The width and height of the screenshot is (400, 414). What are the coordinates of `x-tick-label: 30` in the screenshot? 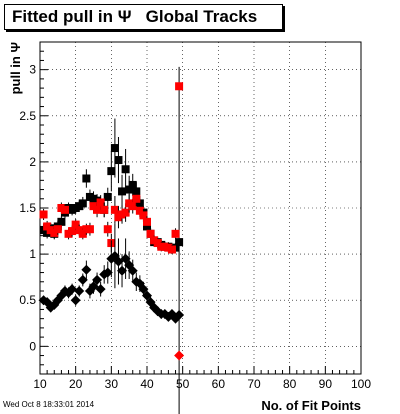 It's located at (112, 384).